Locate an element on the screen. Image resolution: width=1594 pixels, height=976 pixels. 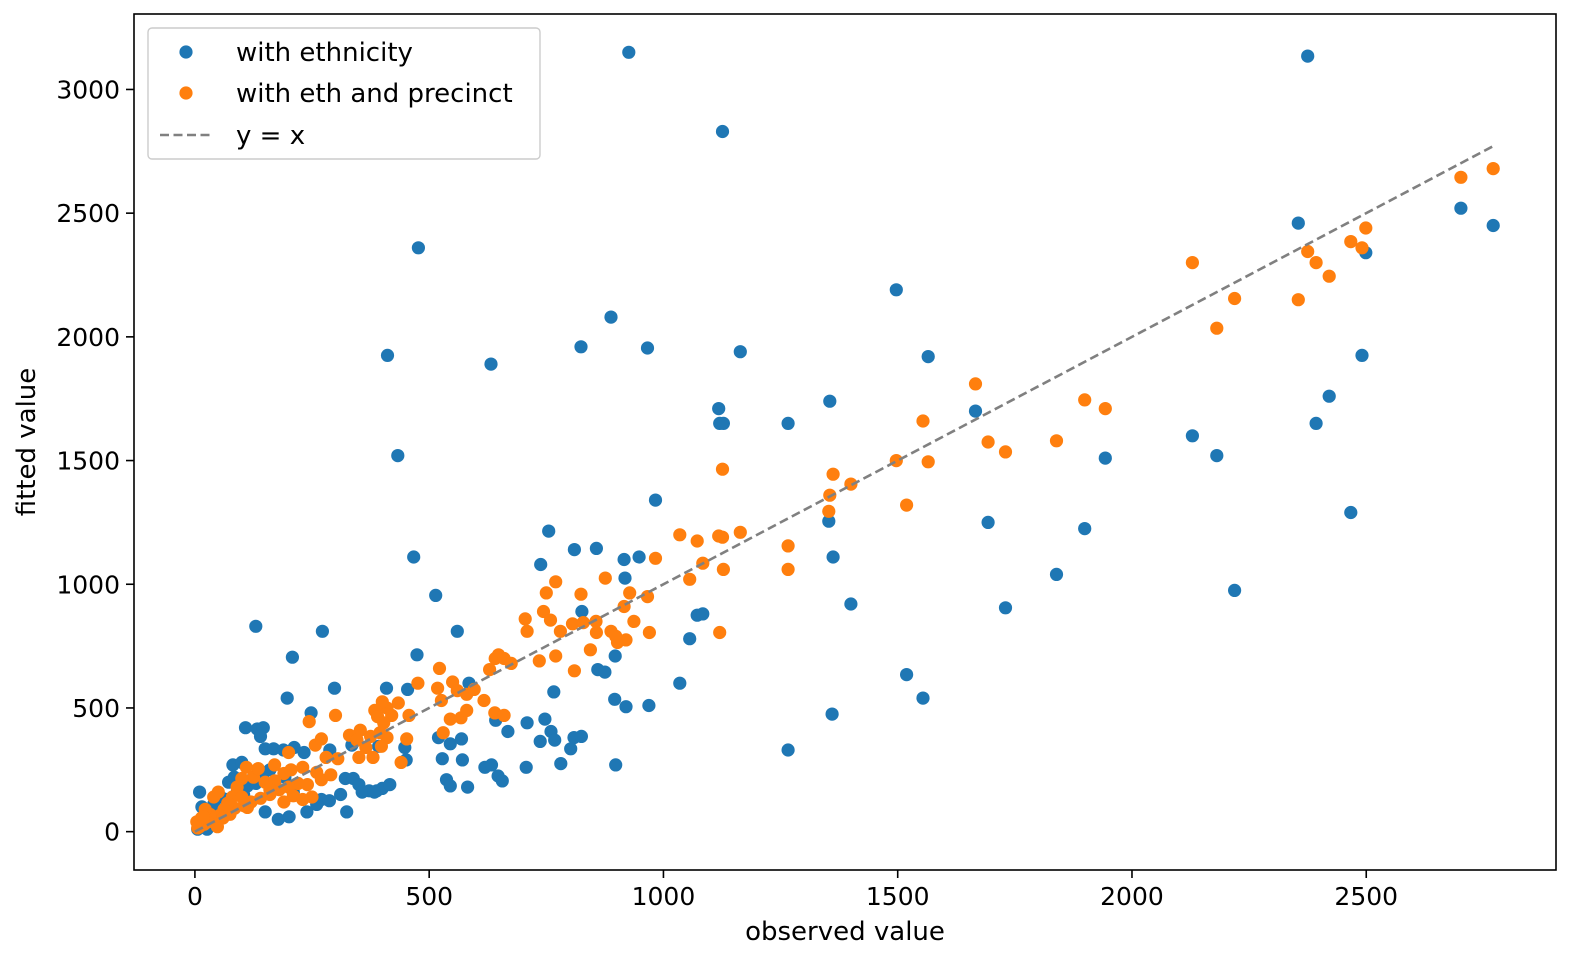
legend-box is located at coordinates (344, 93).